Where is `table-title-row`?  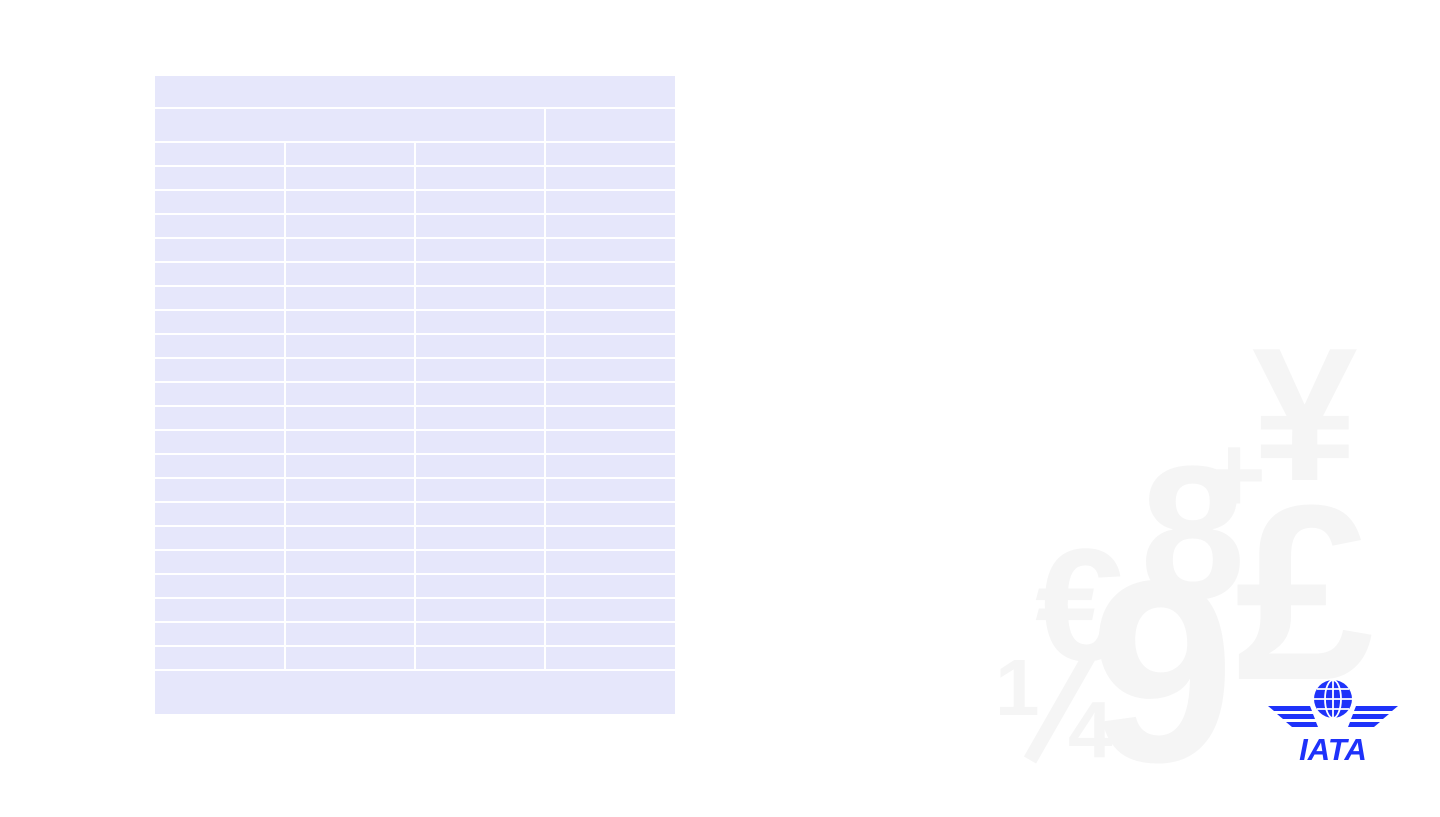 table-title-row is located at coordinates (415, 92).